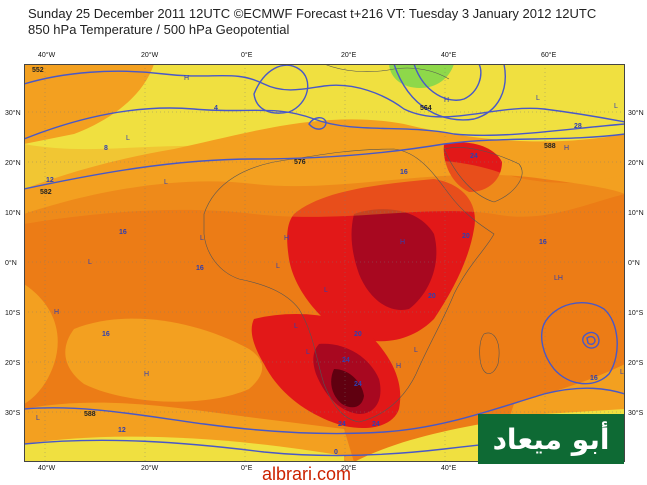  I want to click on lat-label-left: 10°S, so click(13, 313).